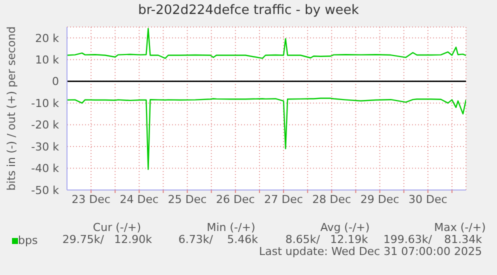 The image size is (497, 275). I want to click on text: Avg (-/+), so click(345, 227).